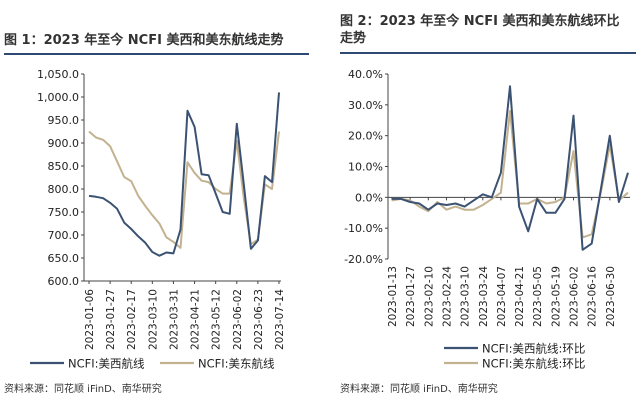 The image size is (636, 403). What do you see at coordinates (365, 136) in the screenshot?
I see `y-tick-label: 20.0%` at bounding box center [365, 136].